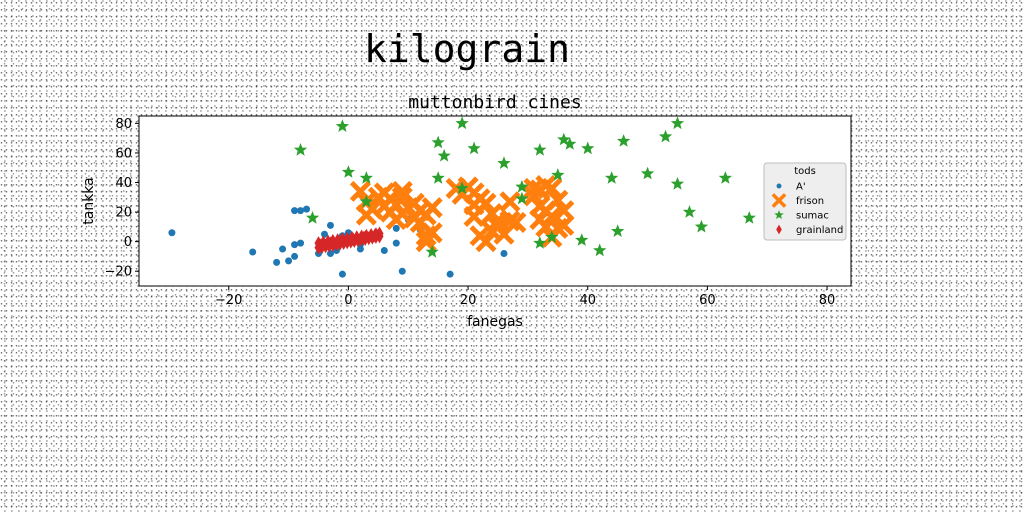  What do you see at coordinates (228, 300) in the screenshot?
I see `x-tick-label: −20` at bounding box center [228, 300].